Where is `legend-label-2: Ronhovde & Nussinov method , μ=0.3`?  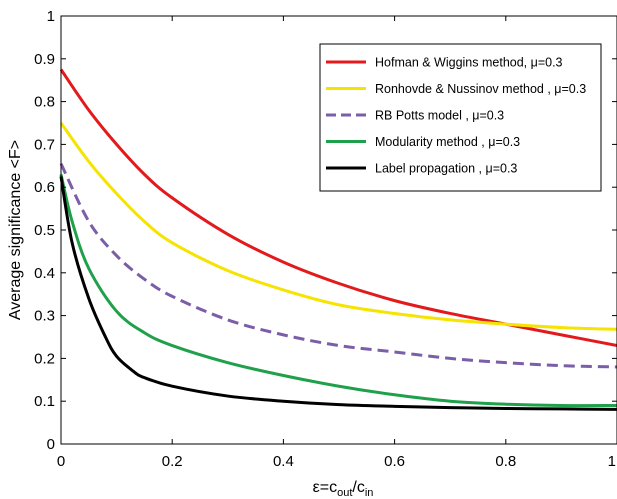
legend-label-2: Ronhovde & Nussinov method , μ=0.3 is located at coordinates (480, 89).